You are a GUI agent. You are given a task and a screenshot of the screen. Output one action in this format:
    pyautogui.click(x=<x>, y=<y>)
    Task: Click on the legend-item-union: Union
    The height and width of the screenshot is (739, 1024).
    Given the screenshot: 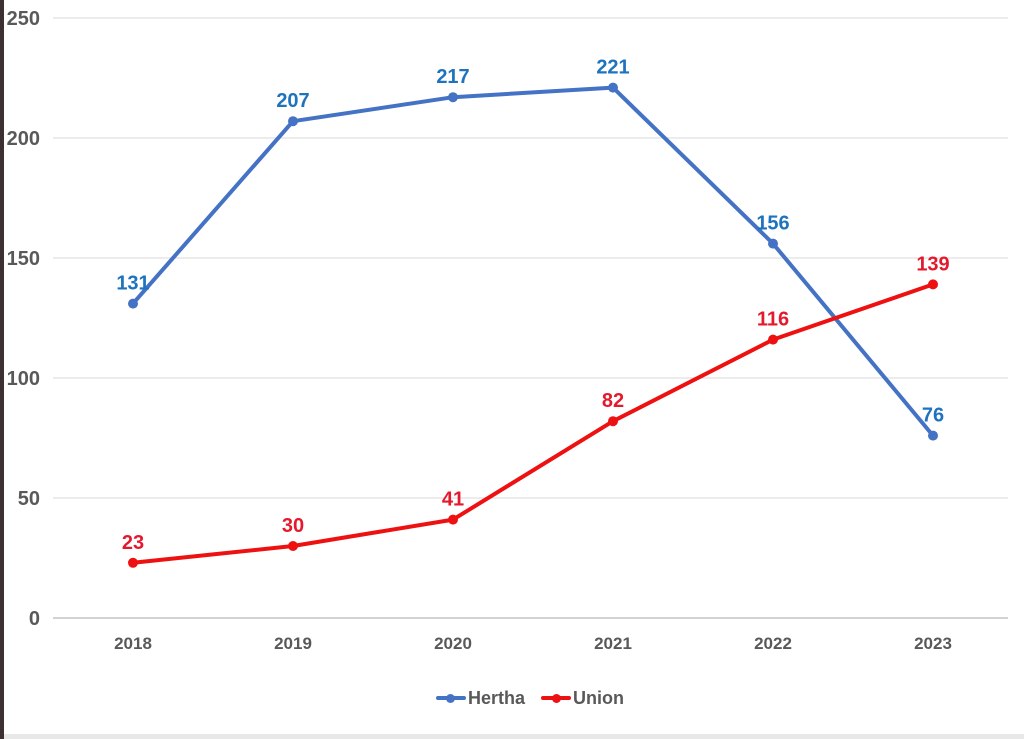 What is the action you would take?
    pyautogui.click(x=582, y=698)
    